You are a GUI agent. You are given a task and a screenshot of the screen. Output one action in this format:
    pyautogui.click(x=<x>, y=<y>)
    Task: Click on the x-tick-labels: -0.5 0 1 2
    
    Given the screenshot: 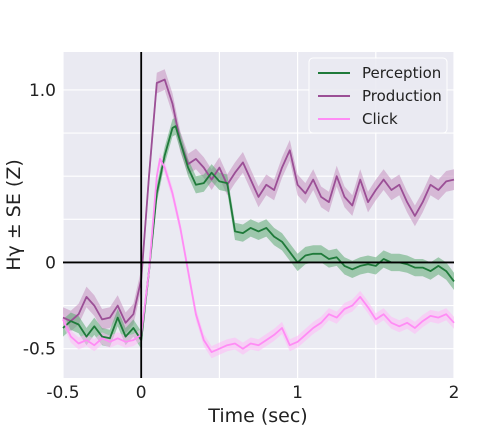 What is the action you would take?
    pyautogui.click(x=252, y=393)
    